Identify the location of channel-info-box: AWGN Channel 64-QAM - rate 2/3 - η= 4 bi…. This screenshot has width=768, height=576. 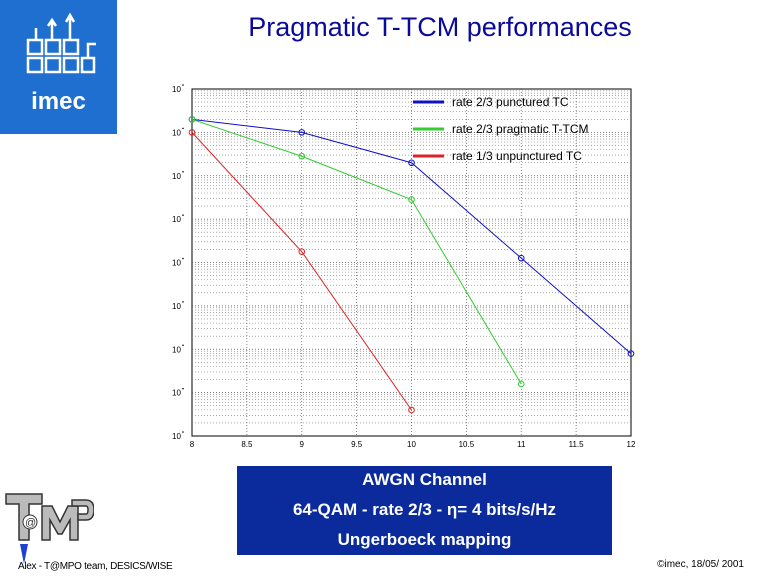
(424, 510).